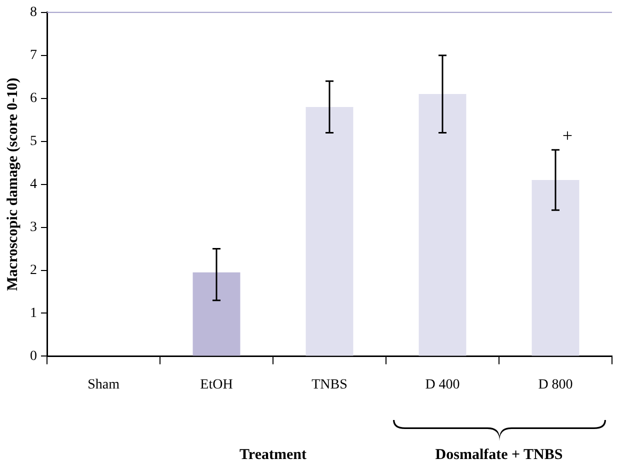 This screenshot has width=620, height=463. What do you see at coordinates (104, 384) in the screenshot?
I see `x-tick-label: Sham` at bounding box center [104, 384].